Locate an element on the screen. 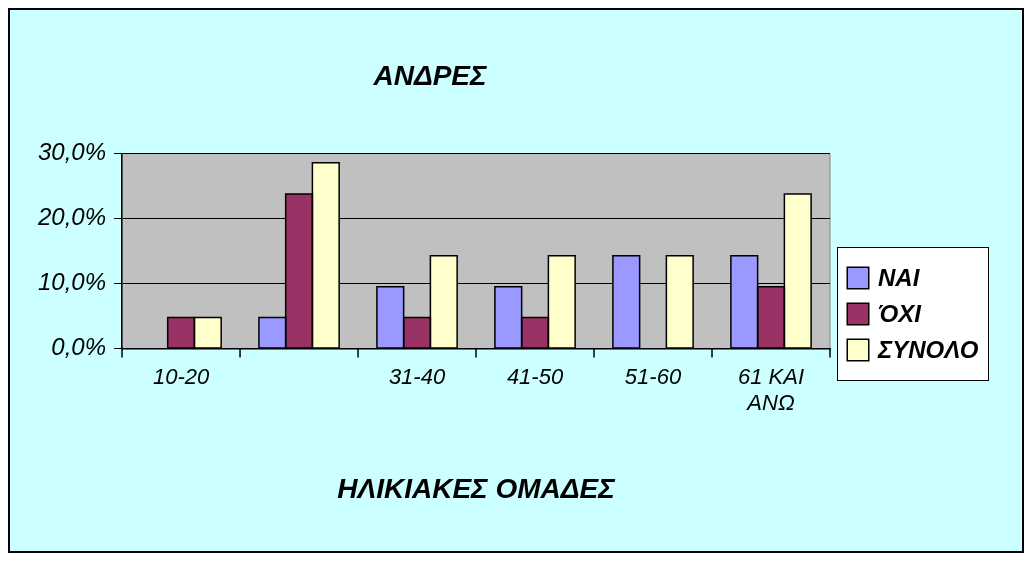 Image resolution: width=1034 pixels, height=561 pixels. x-tick-label: 10-20 is located at coordinates (181, 376).